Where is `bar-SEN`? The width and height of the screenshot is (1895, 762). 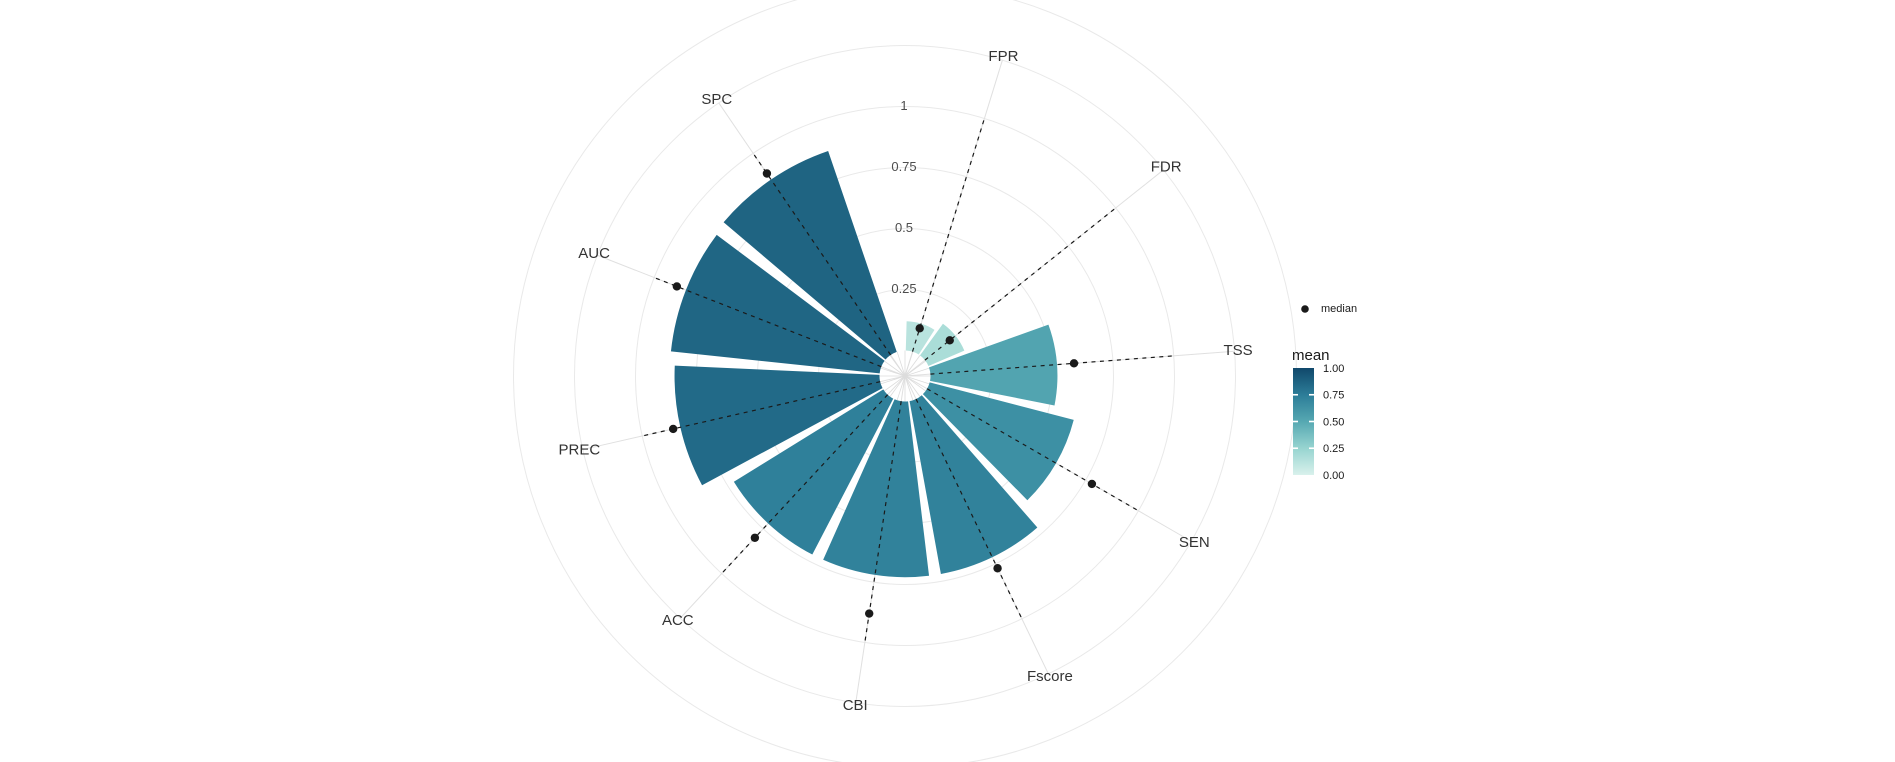 bar-SEN is located at coordinates (998, 441).